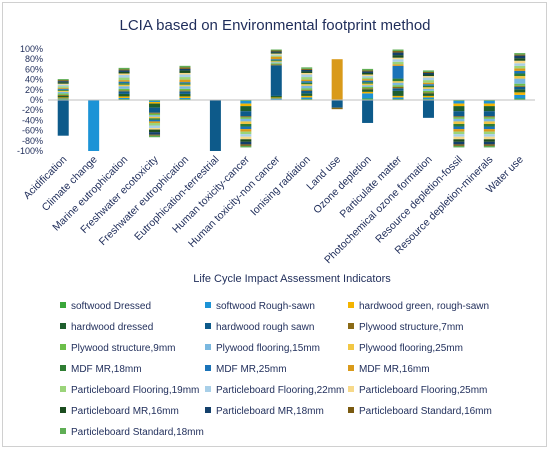 Image resolution: width=550 pixels, height=450 pixels. What do you see at coordinates (132, 432) in the screenshot?
I see `legend-item: Particleboard Standard,18mm` at bounding box center [132, 432].